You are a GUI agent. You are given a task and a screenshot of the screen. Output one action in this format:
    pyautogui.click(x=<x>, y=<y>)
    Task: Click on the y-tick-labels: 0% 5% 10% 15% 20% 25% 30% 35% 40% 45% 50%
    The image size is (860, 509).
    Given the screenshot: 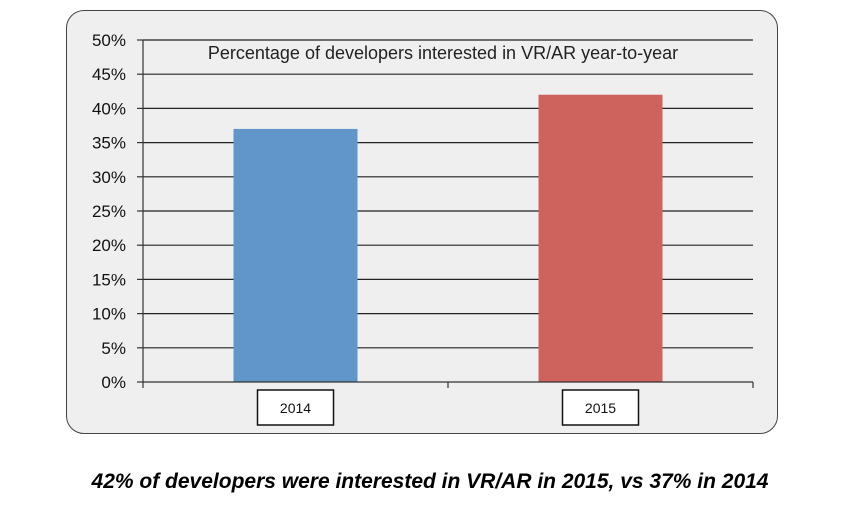 What is the action you would take?
    pyautogui.click(x=109, y=211)
    